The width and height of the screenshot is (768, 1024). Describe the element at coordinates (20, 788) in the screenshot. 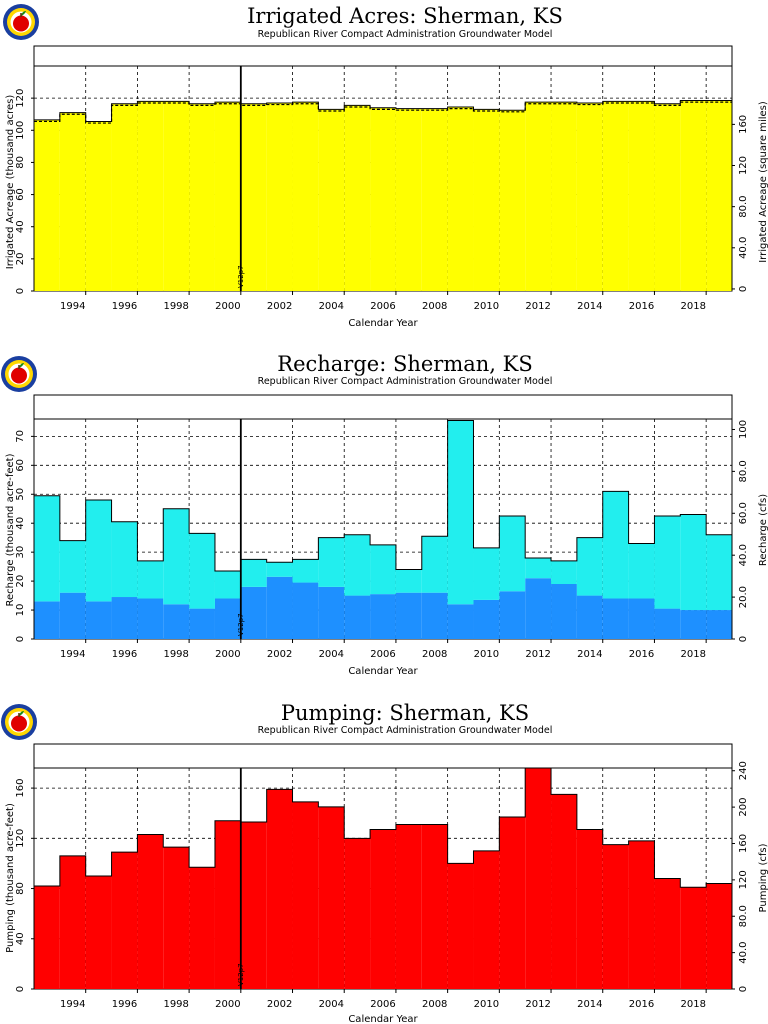

I see `y-tick-label: 160` at that location.